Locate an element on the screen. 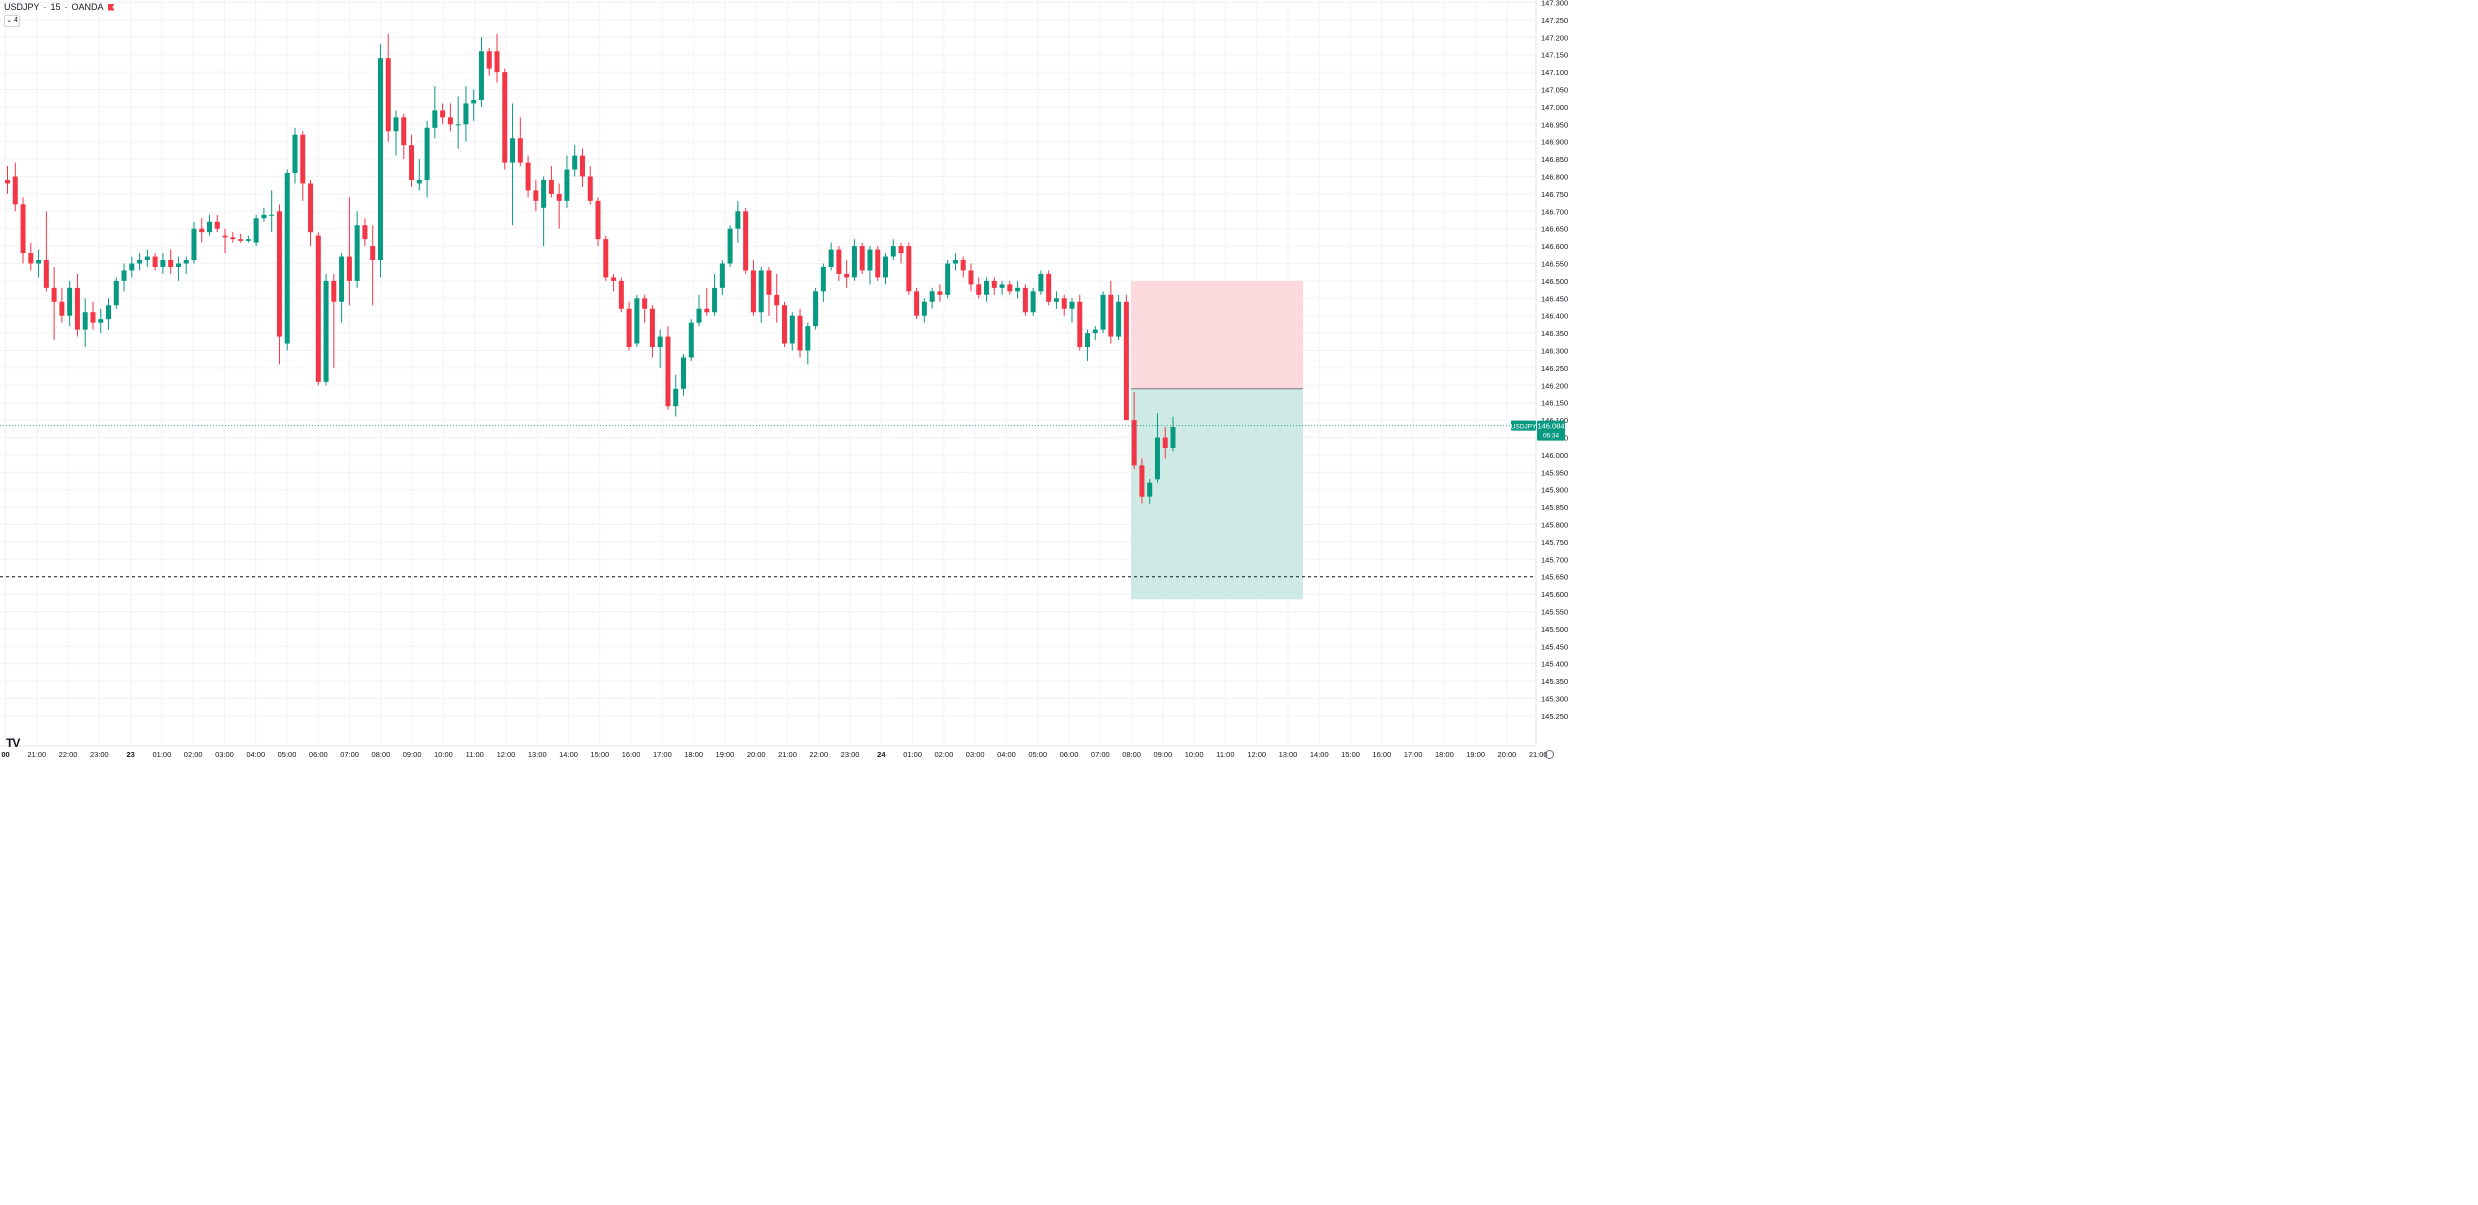 This screenshot has height=1205, width=2478. price-tick-label: 145.500 is located at coordinates (1554, 629).